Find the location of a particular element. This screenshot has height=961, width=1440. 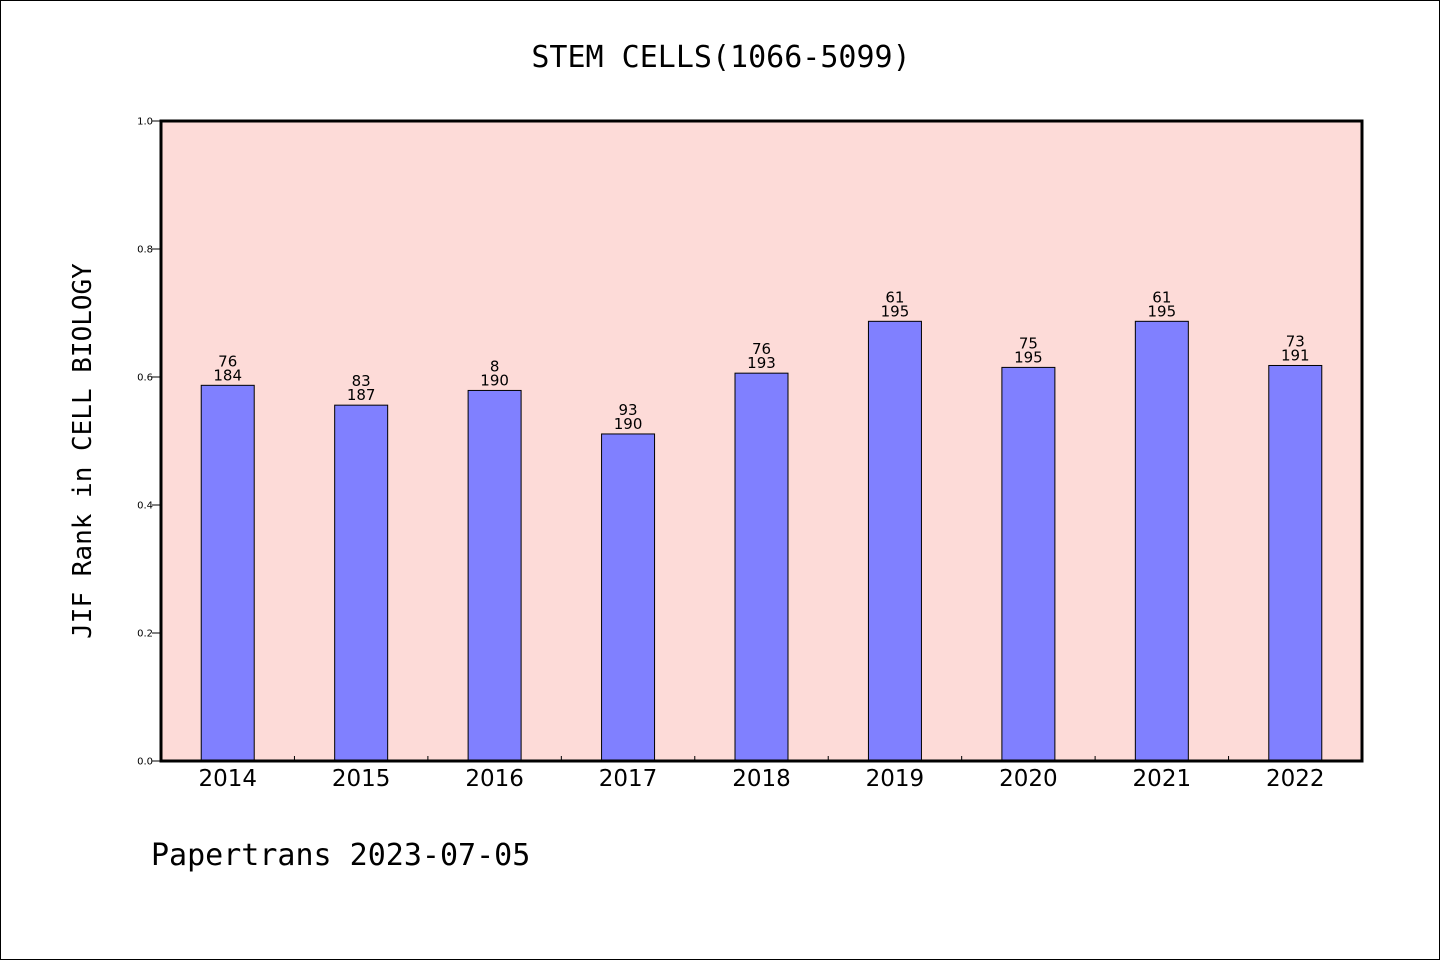

x-tick-label: 2019 is located at coordinates (895, 779).